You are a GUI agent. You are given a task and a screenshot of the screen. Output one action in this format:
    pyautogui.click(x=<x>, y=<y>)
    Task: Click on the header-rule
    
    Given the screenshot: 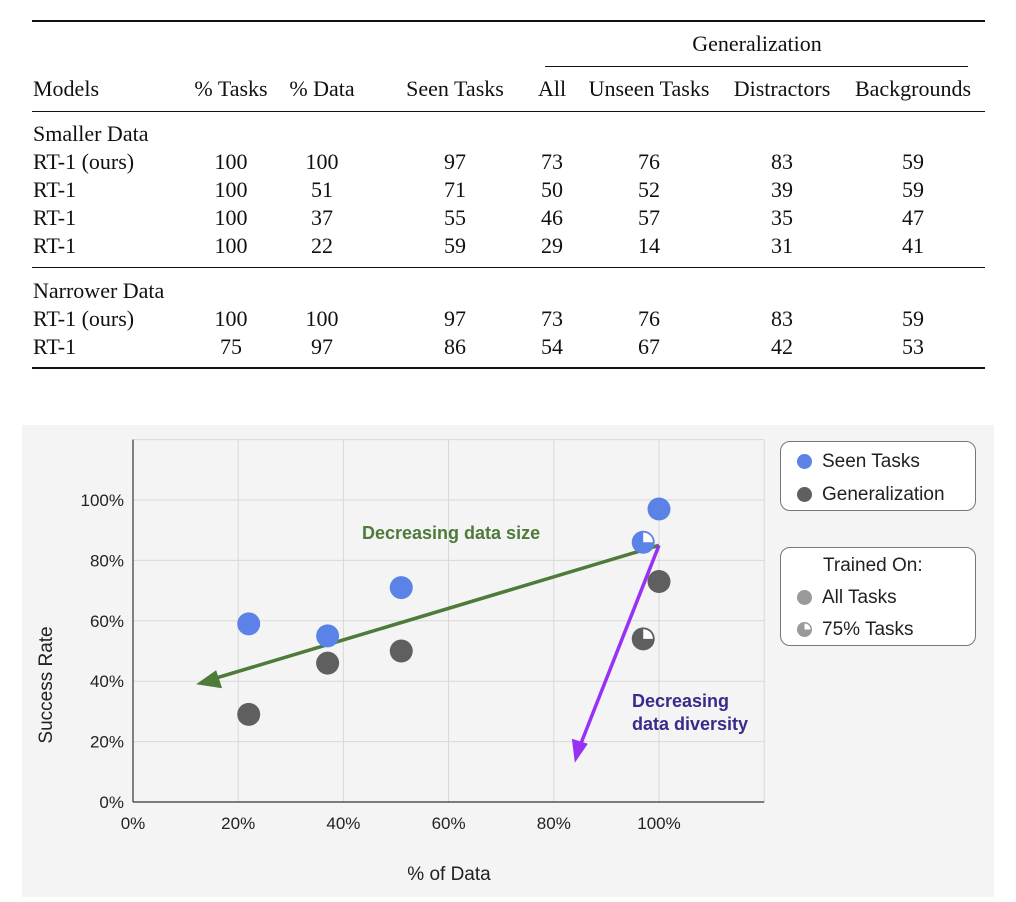 What is the action you would take?
    pyautogui.click(x=508, y=111)
    